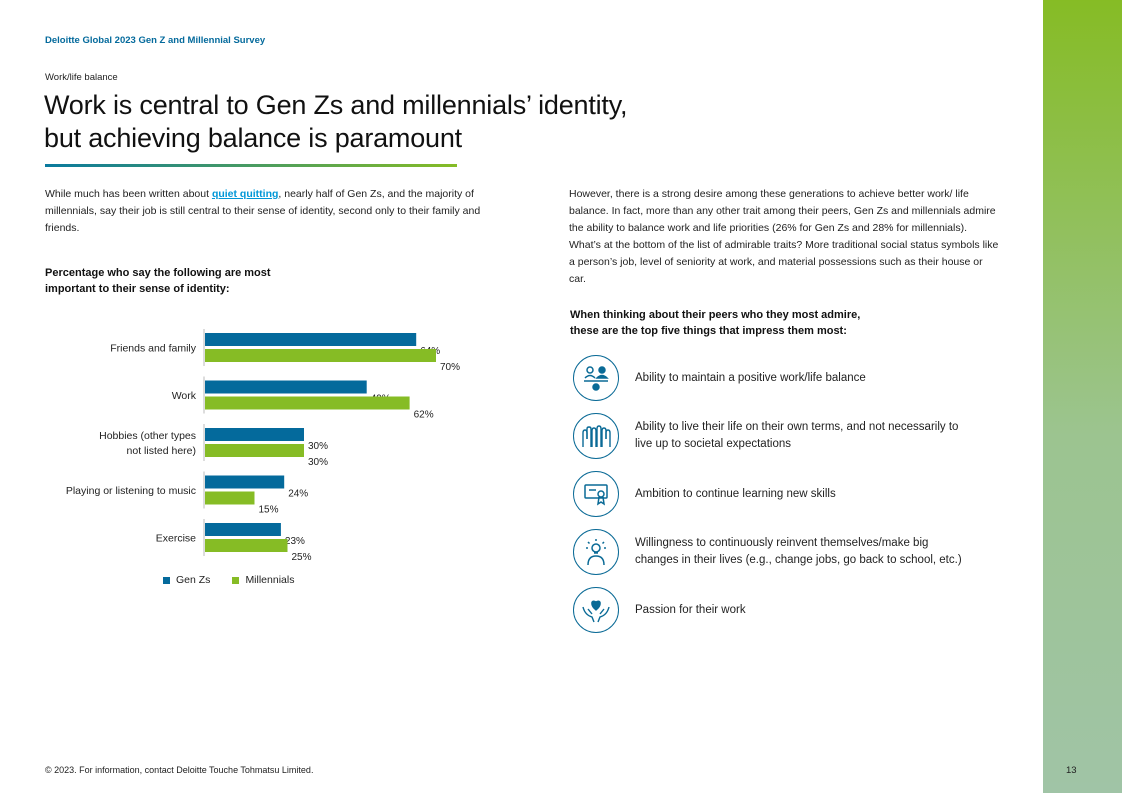 The height and width of the screenshot is (793, 1122). I want to click on data-label: 24%, so click(298, 494).